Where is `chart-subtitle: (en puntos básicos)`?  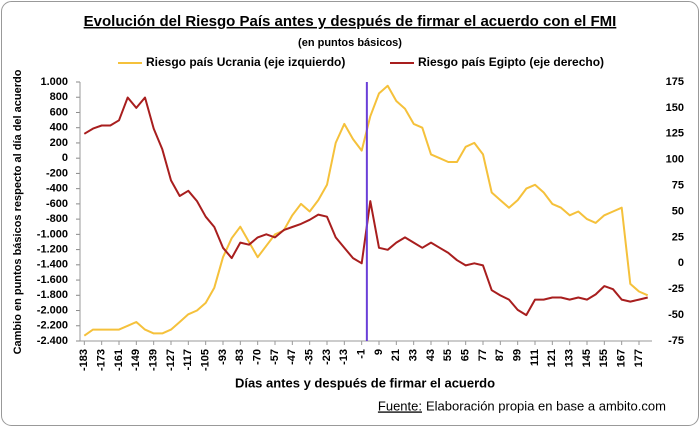 chart-subtitle: (en puntos básicos) is located at coordinates (350, 43).